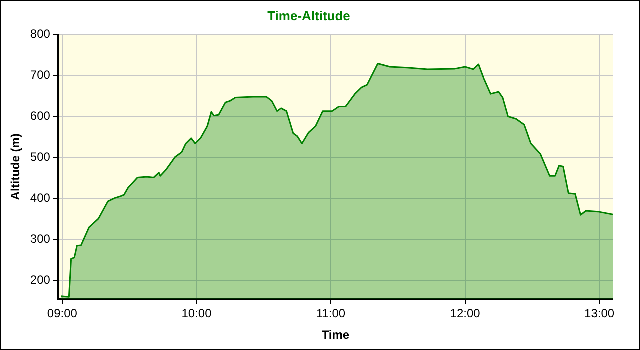 The height and width of the screenshot is (350, 640). Describe the element at coordinates (40, 157) in the screenshot. I see `y-tick-label: 500` at that location.